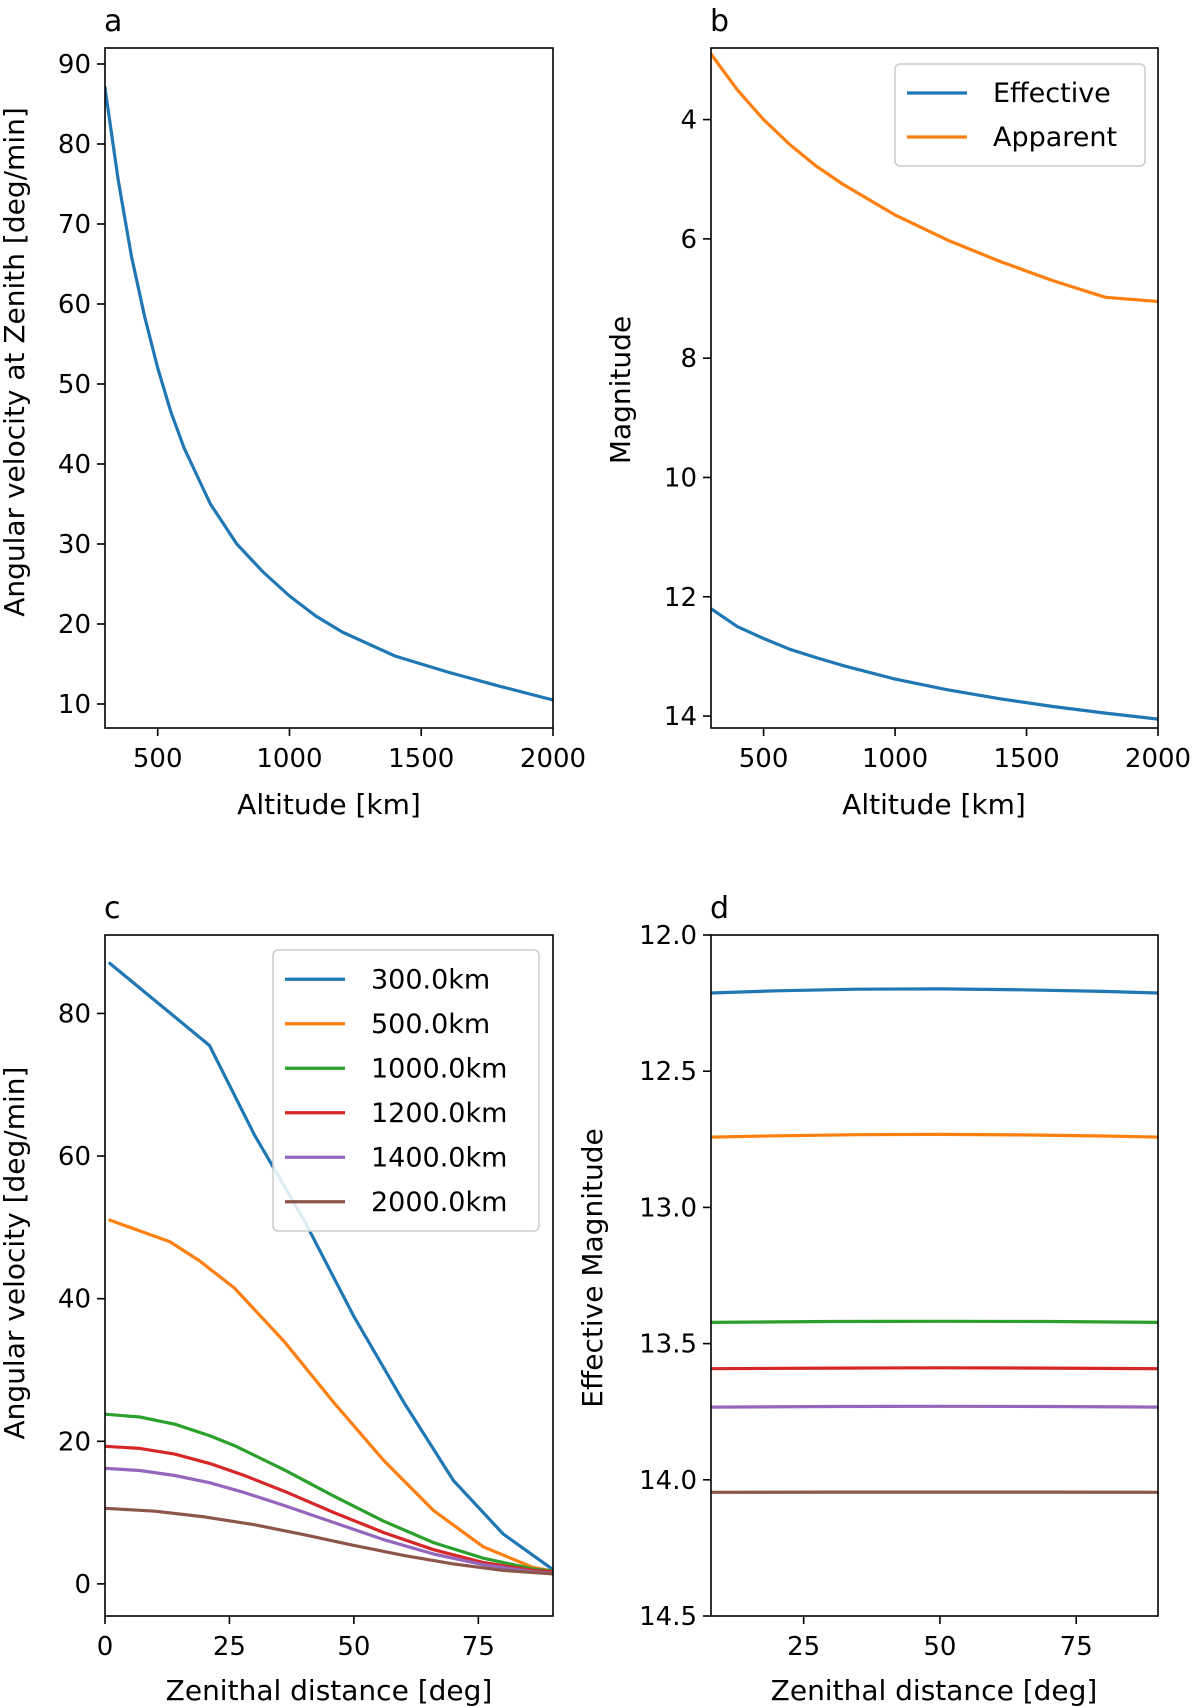 The width and height of the screenshot is (1200, 1707). Describe the element at coordinates (74, 1157) in the screenshot. I see `y-tick-label-c-3: 60` at that location.